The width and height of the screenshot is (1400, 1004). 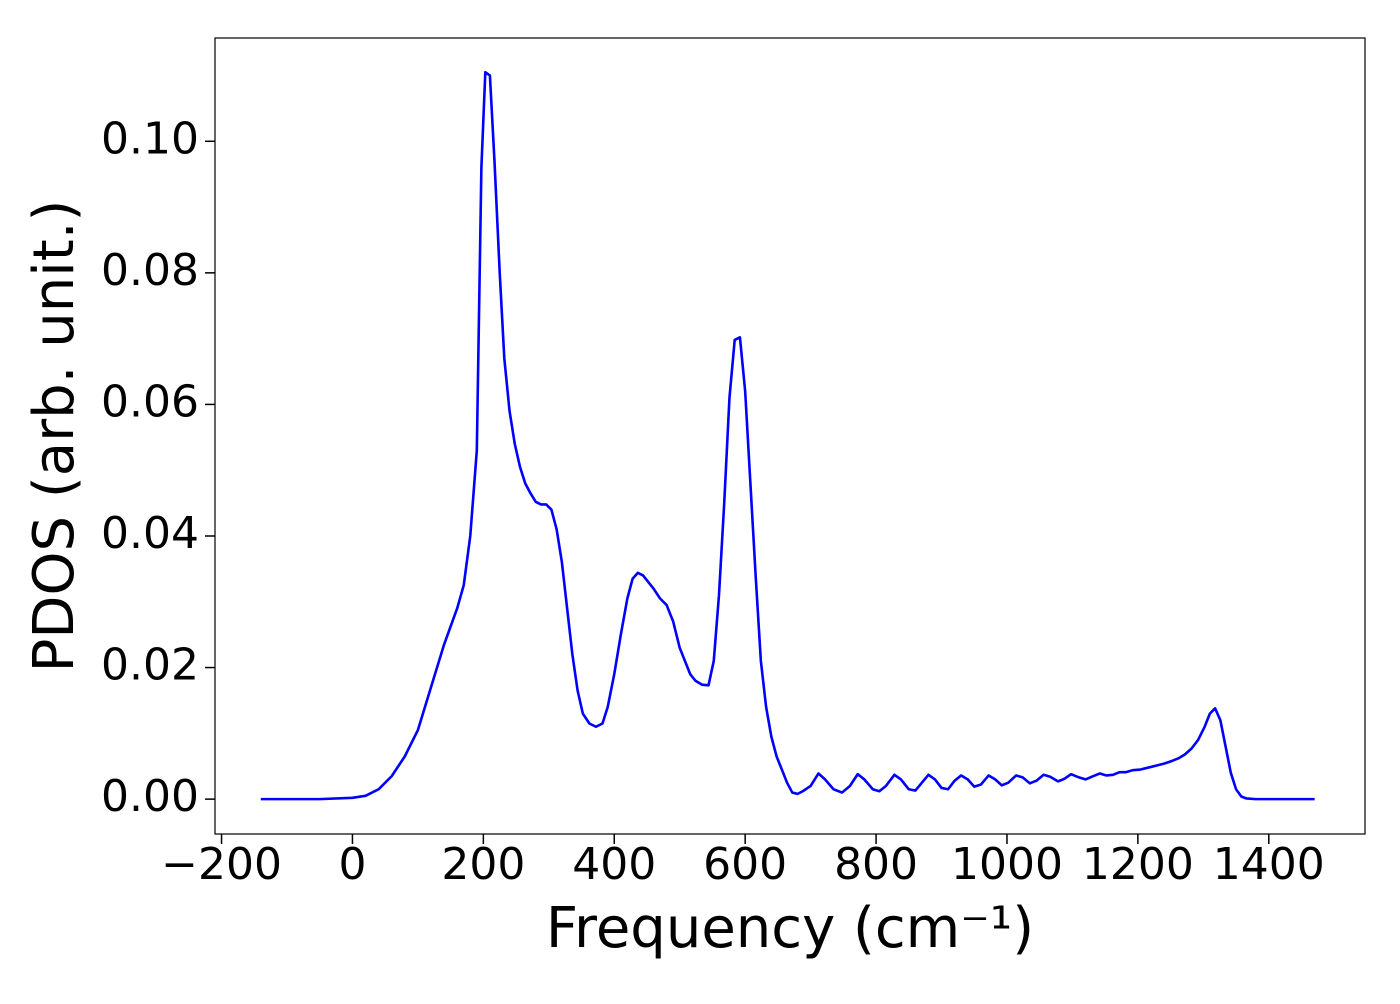 What do you see at coordinates (876, 864) in the screenshot?
I see `x-tick-label: 800` at bounding box center [876, 864].